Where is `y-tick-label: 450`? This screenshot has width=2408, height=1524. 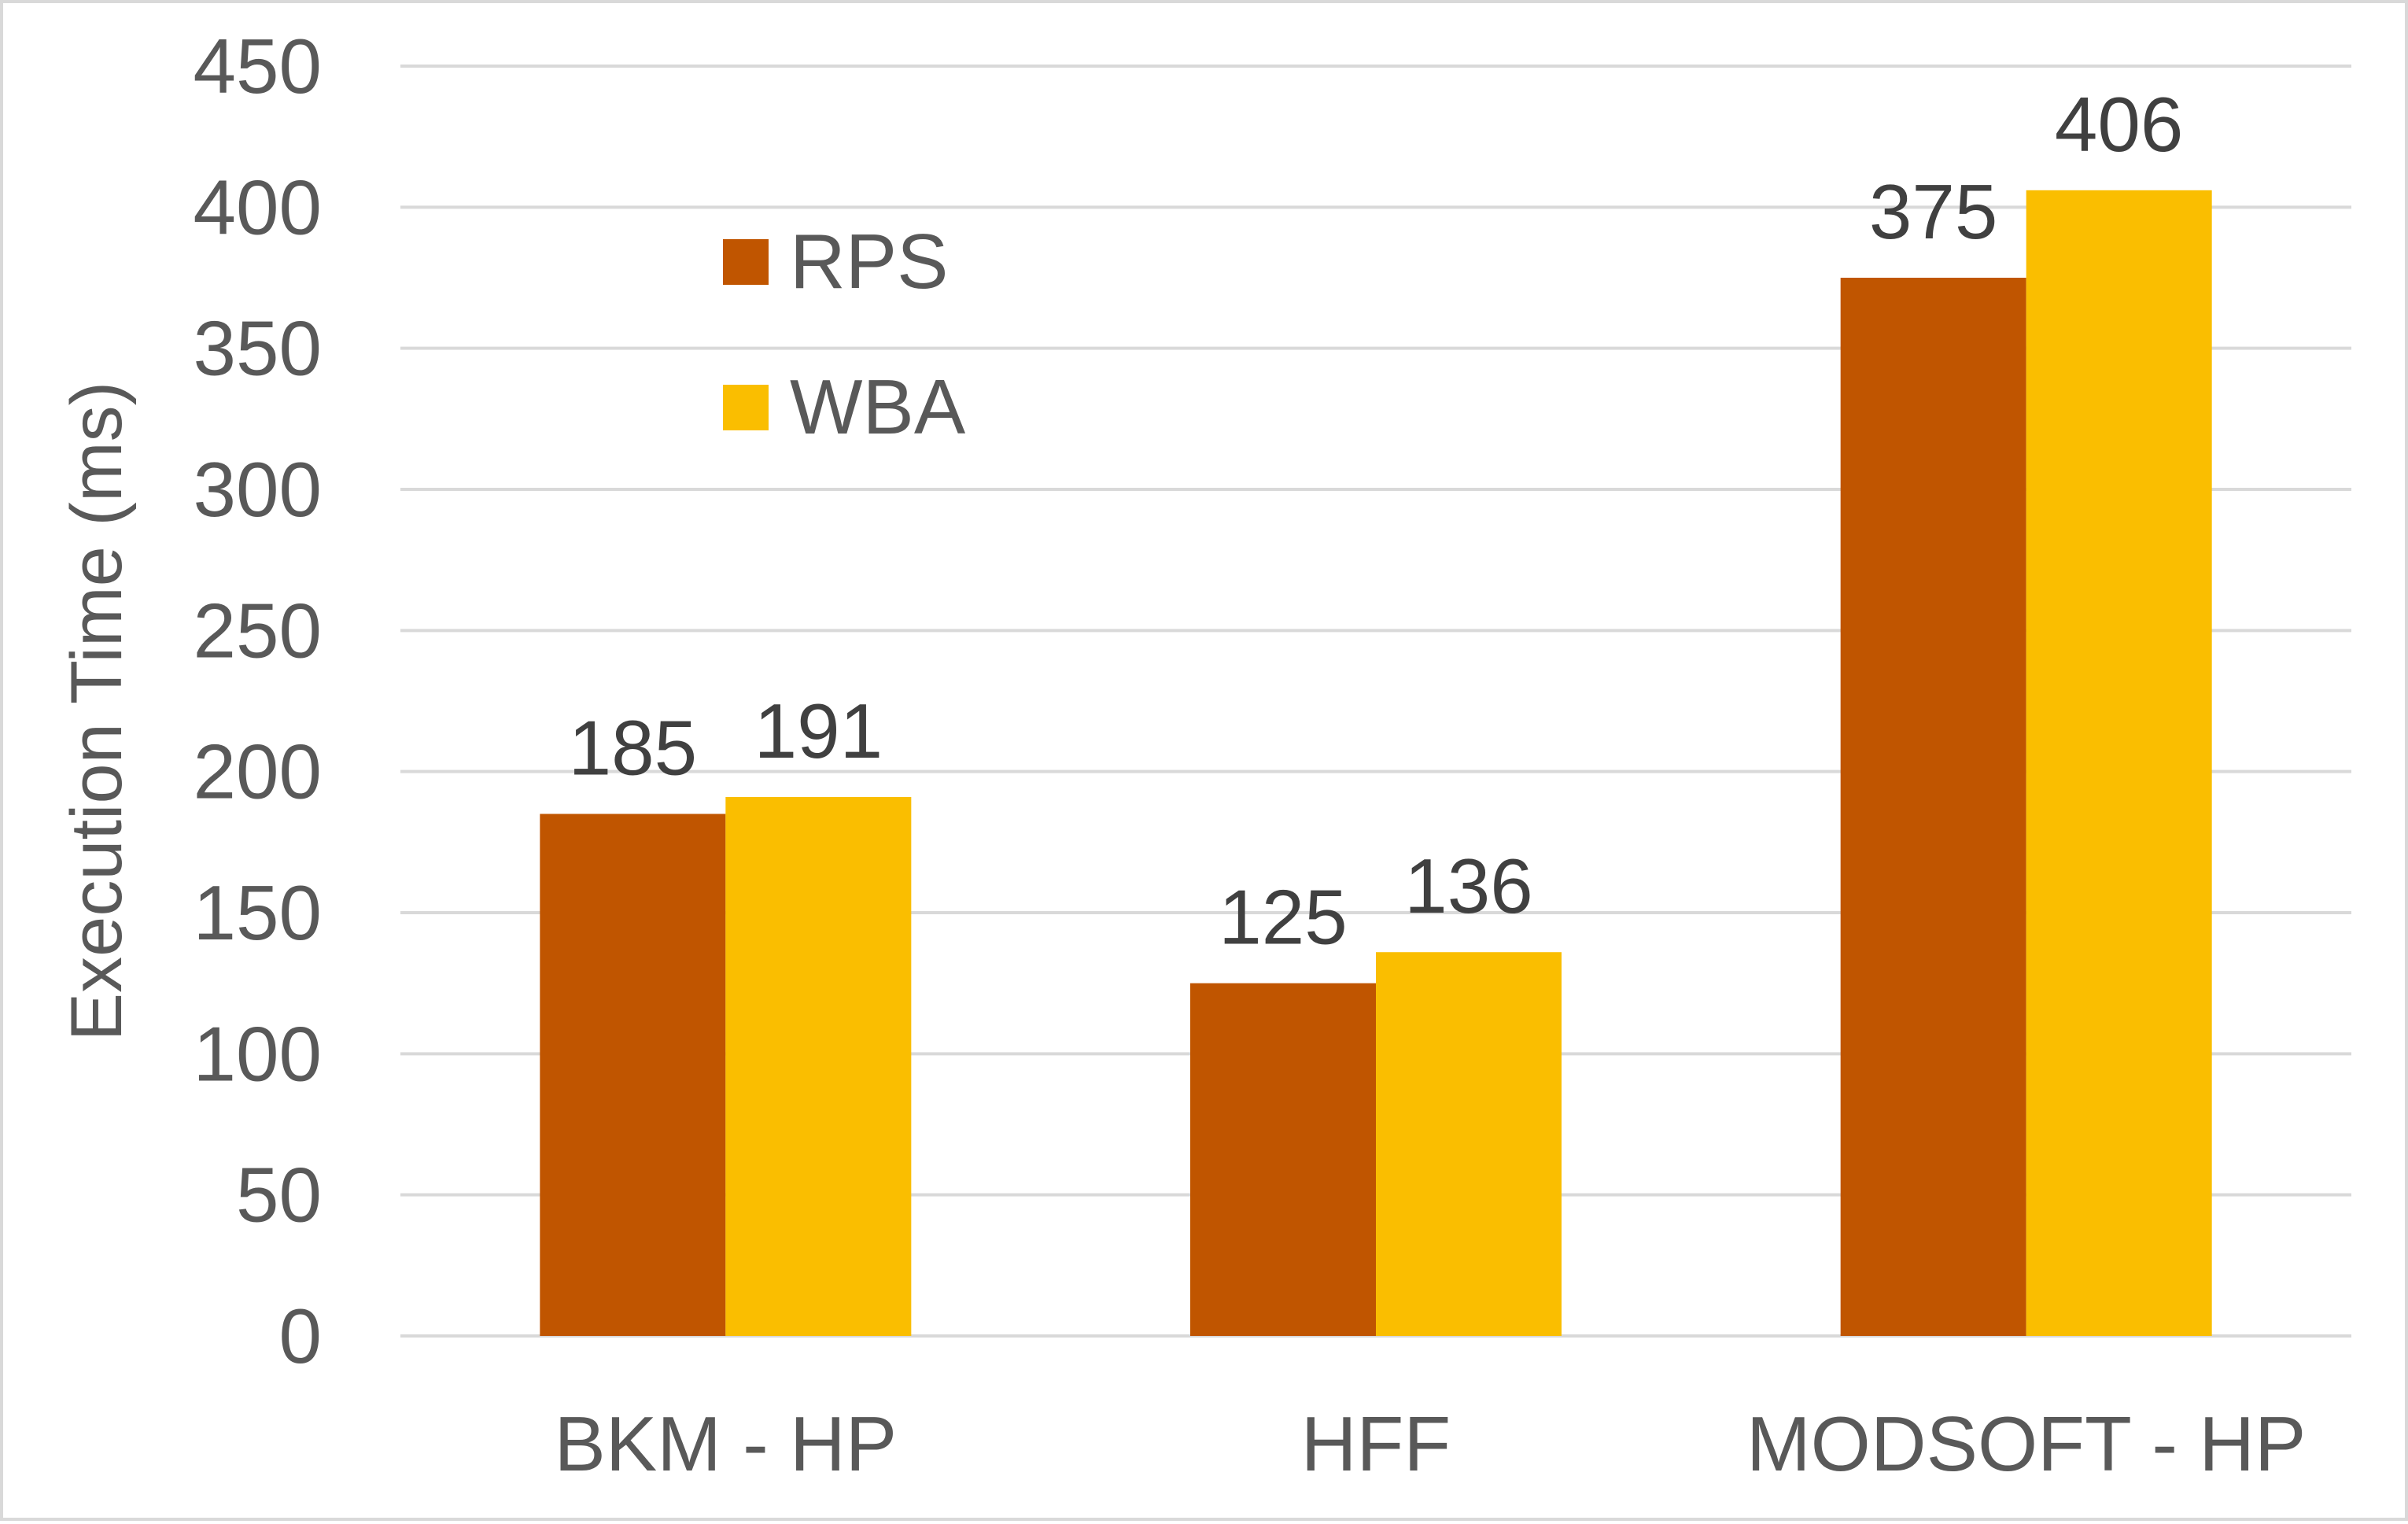 y-tick-label: 450 is located at coordinates (258, 66).